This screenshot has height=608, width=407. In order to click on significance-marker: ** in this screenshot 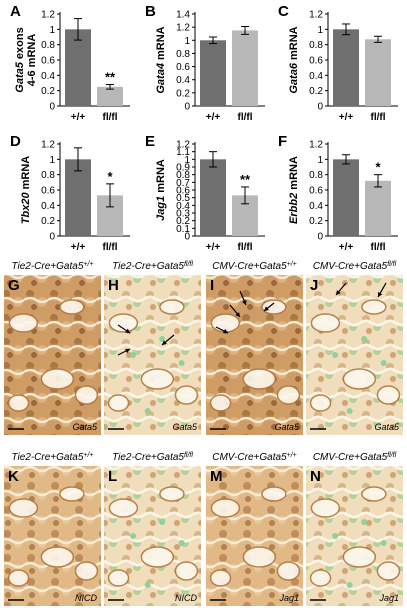, I will do `click(245, 179)`.